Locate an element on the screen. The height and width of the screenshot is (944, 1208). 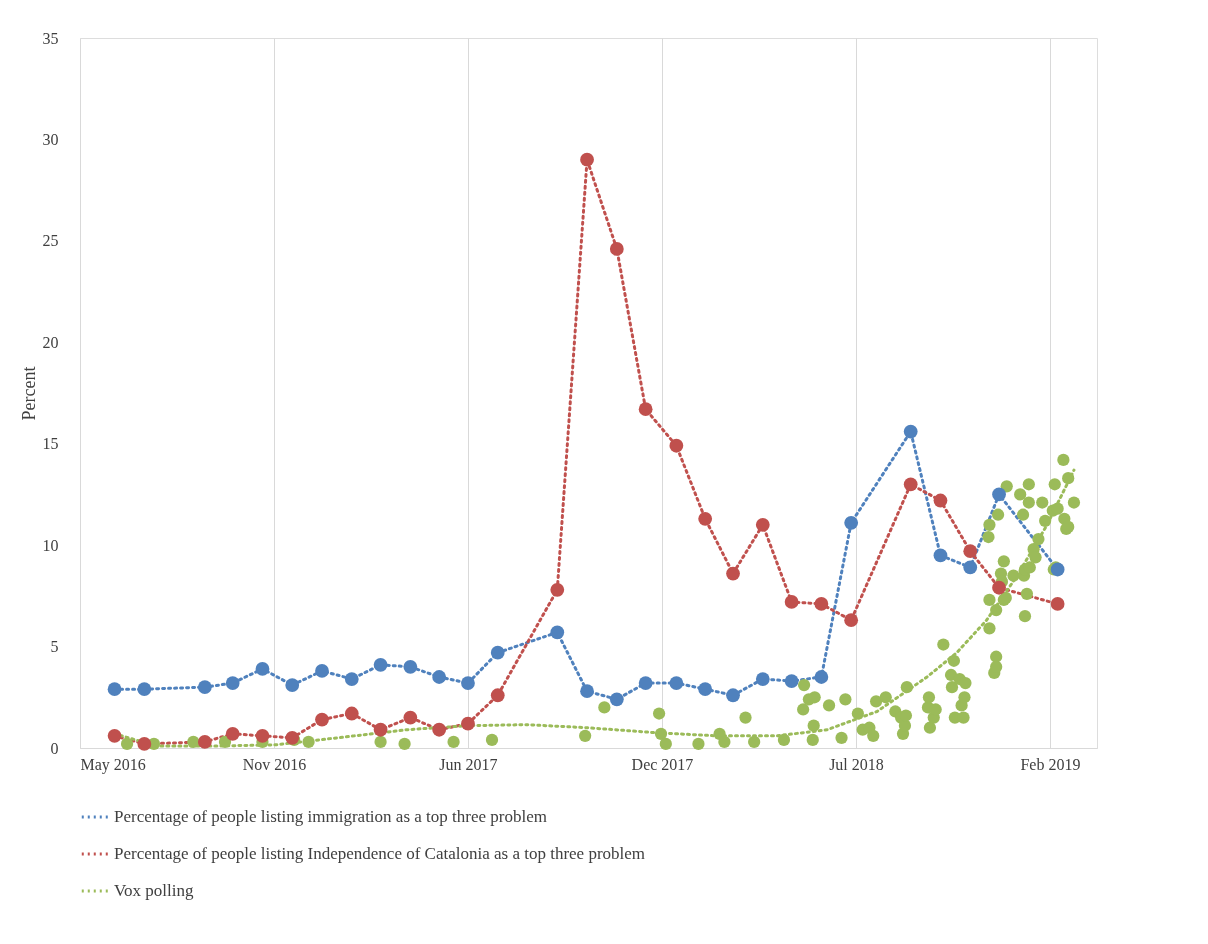
y-tick-label: 25 is located at coordinates (50, 241).